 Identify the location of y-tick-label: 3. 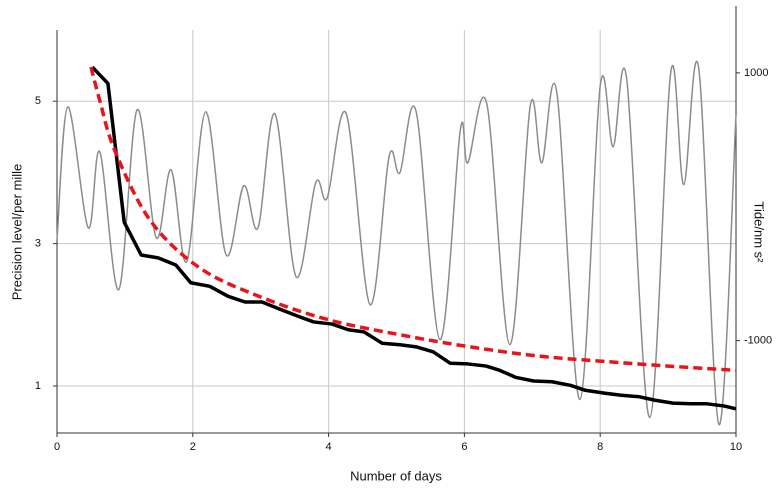
(38, 244).